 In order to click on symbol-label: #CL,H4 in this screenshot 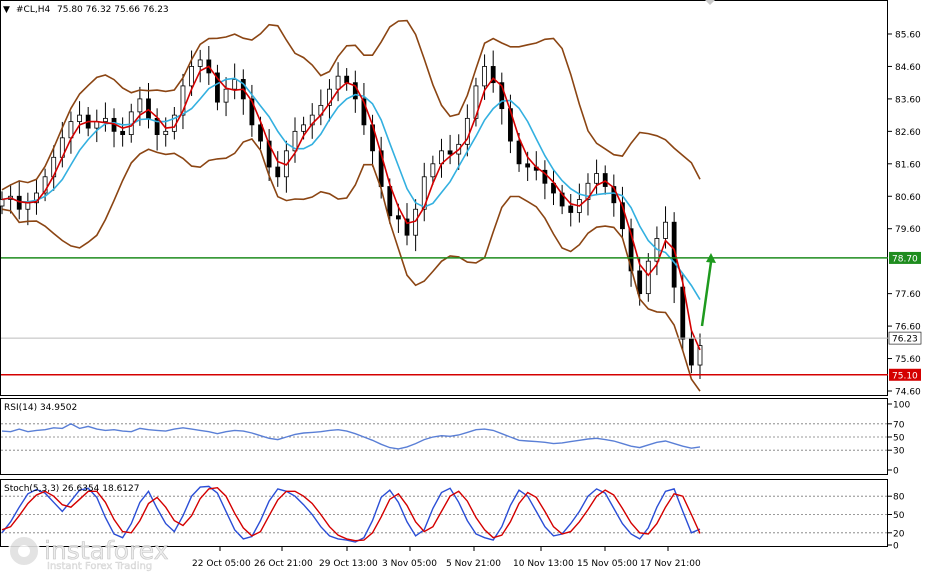, I will do `click(33, 10)`.